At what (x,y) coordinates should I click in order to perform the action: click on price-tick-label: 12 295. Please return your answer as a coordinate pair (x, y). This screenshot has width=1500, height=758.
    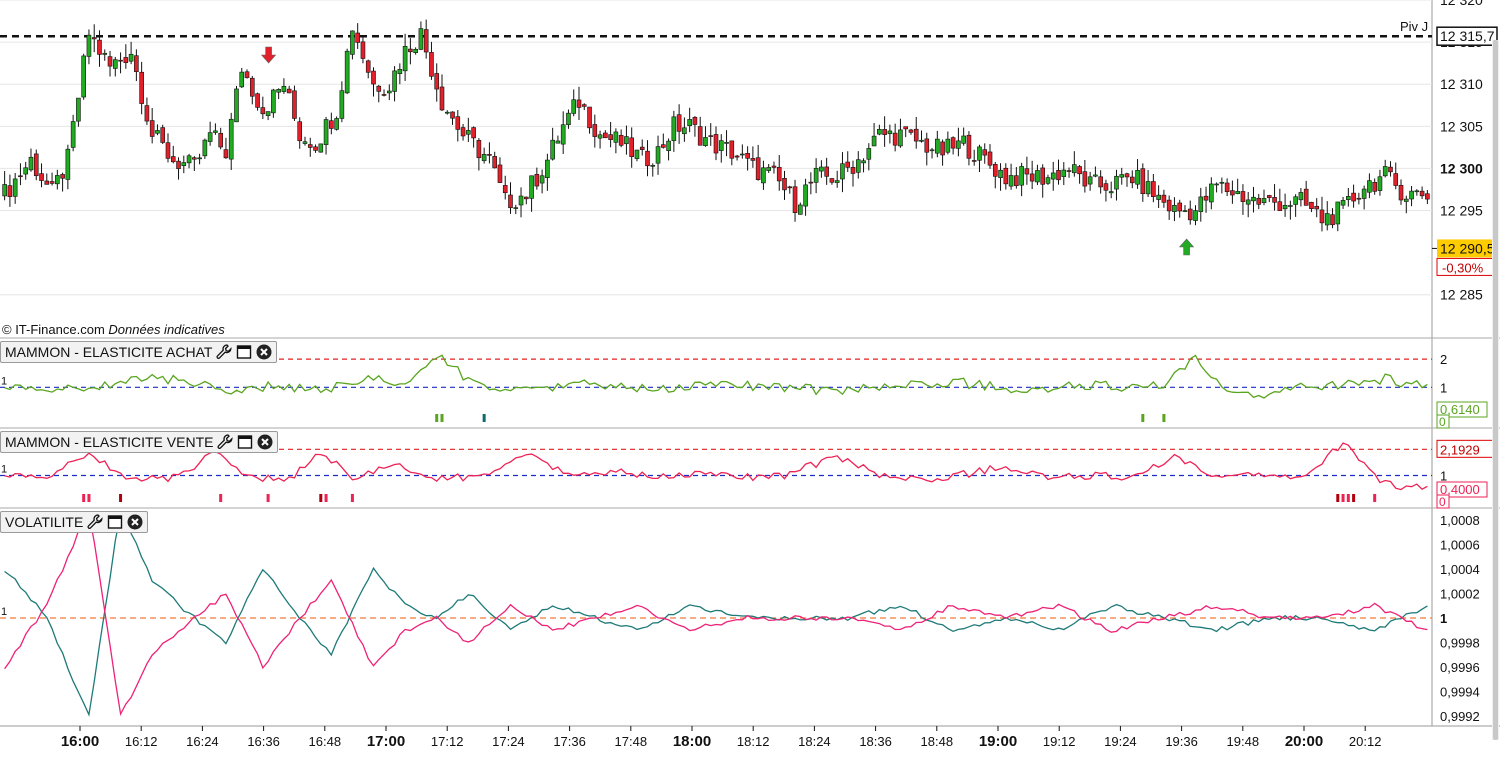
    Looking at the image, I should click on (1461, 211).